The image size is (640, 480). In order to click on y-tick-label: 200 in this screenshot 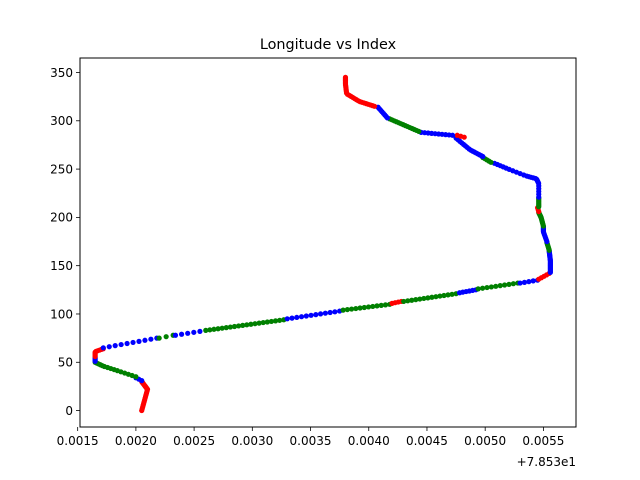, I will do `click(61, 218)`.